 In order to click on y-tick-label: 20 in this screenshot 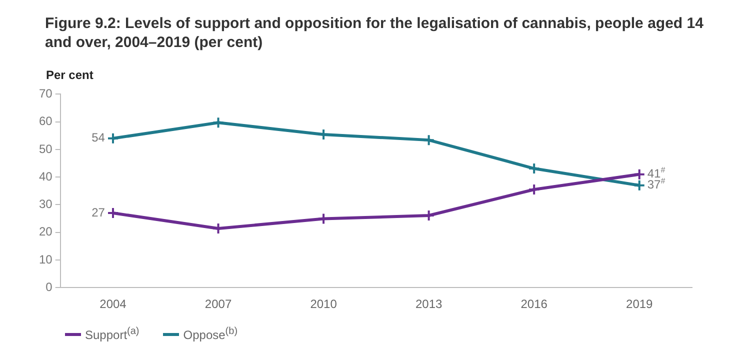, I will do `click(45, 231)`.